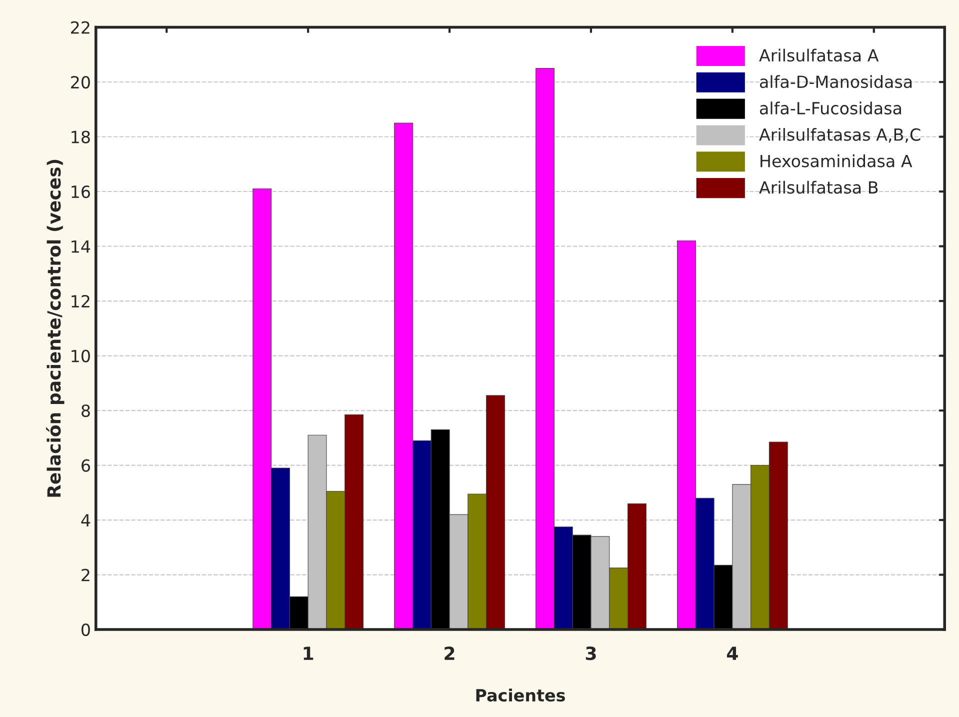 The height and width of the screenshot is (717, 959). What do you see at coordinates (86, 465) in the screenshot?
I see `y-tick-label: 6` at bounding box center [86, 465].